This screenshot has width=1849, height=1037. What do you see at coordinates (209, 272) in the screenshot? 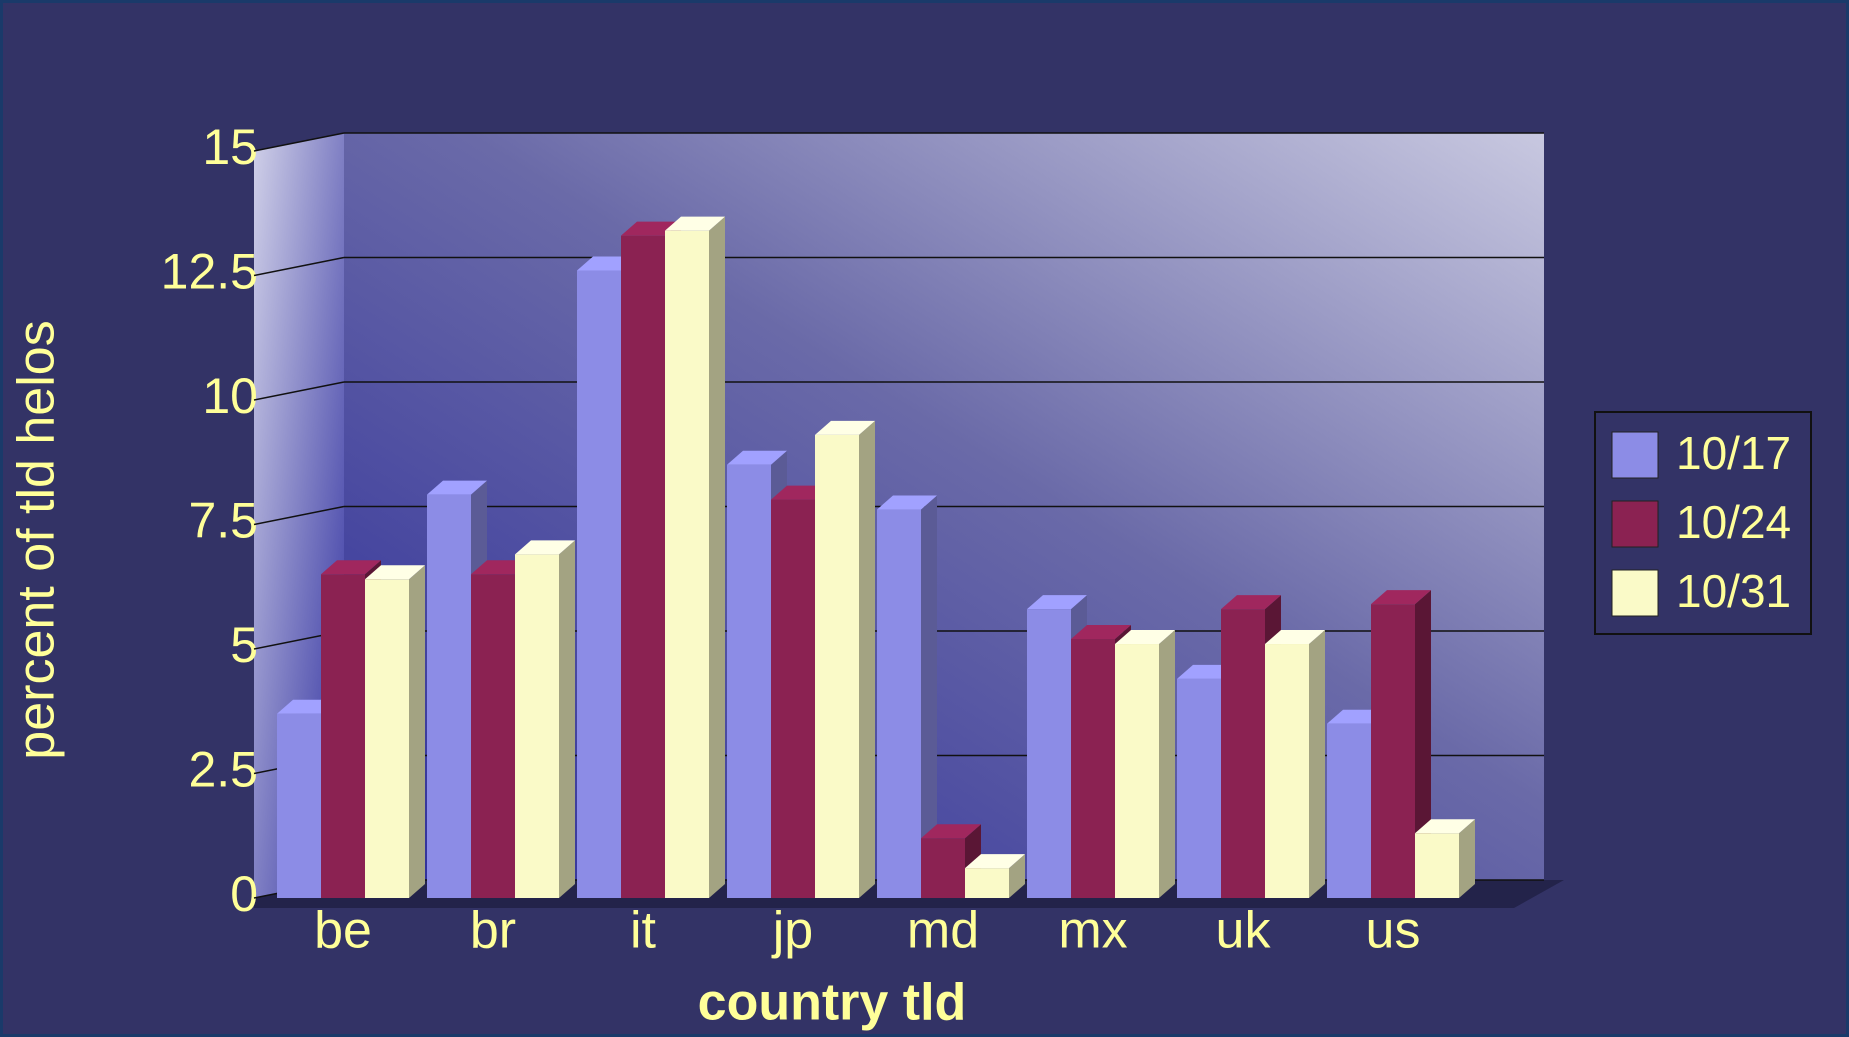
I see `y-tick-label: 12.5` at bounding box center [209, 272].